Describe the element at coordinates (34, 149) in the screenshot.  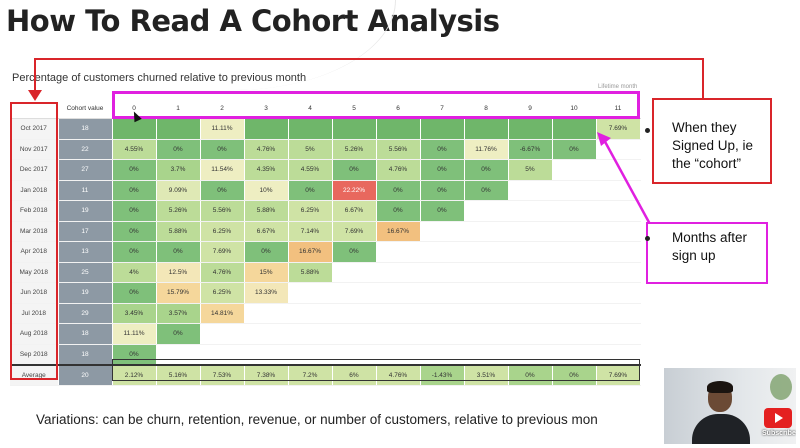
I see `cohort-label: Nov 2017` at that location.